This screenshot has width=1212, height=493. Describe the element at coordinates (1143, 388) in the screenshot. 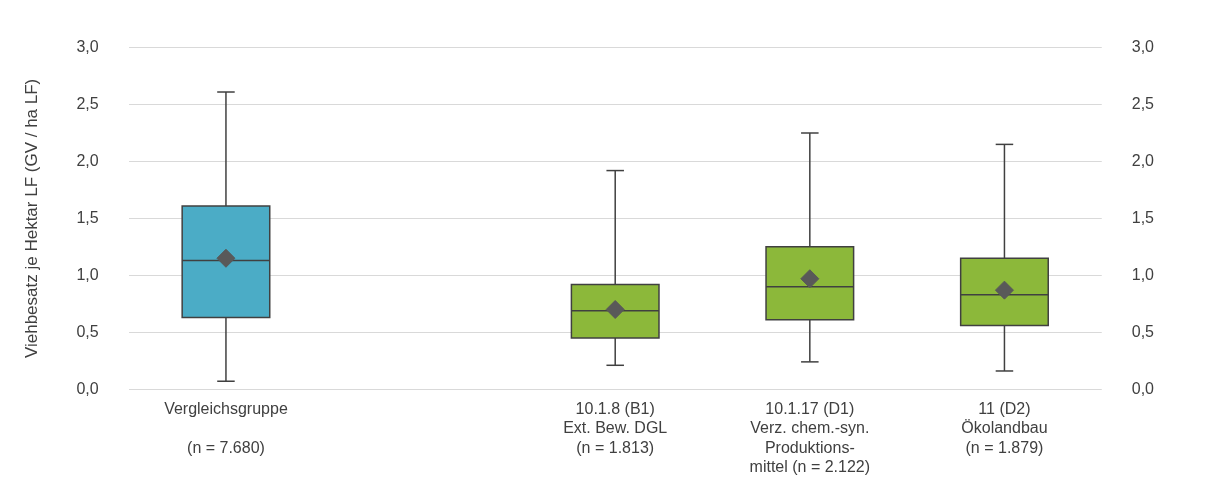

I see `y2-tick-label: 0,0` at that location.